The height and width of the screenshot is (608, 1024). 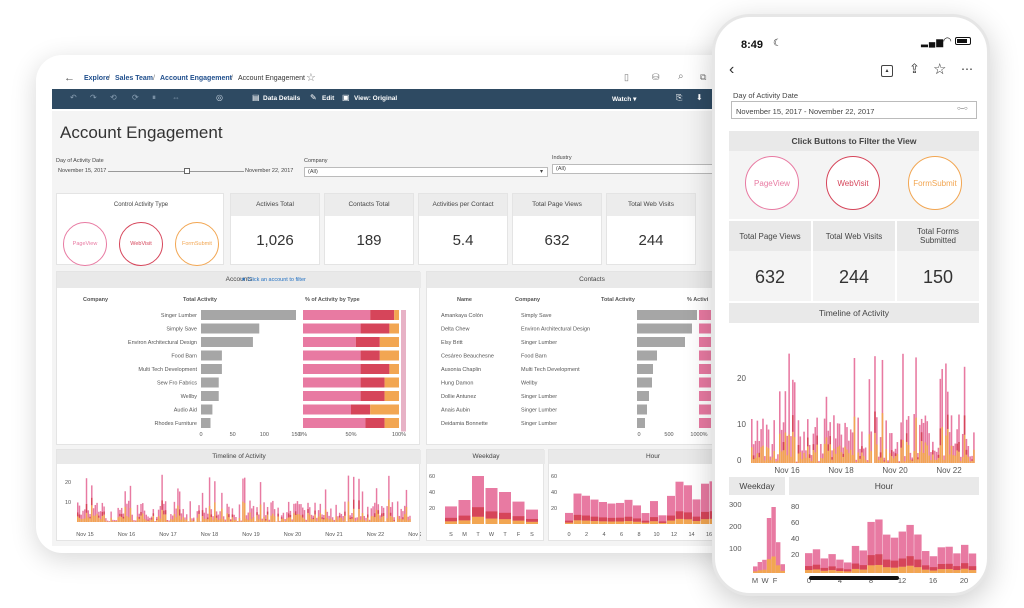 I want to click on search-icon: ⌕, so click(x=681, y=76).